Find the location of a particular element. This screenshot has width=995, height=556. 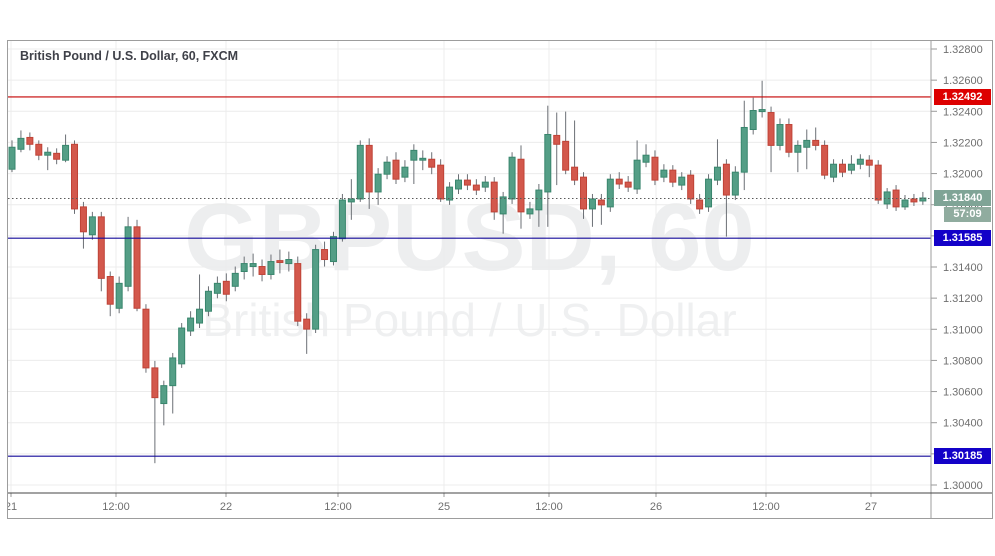

time-tick-label: 27 is located at coordinates (871, 507).